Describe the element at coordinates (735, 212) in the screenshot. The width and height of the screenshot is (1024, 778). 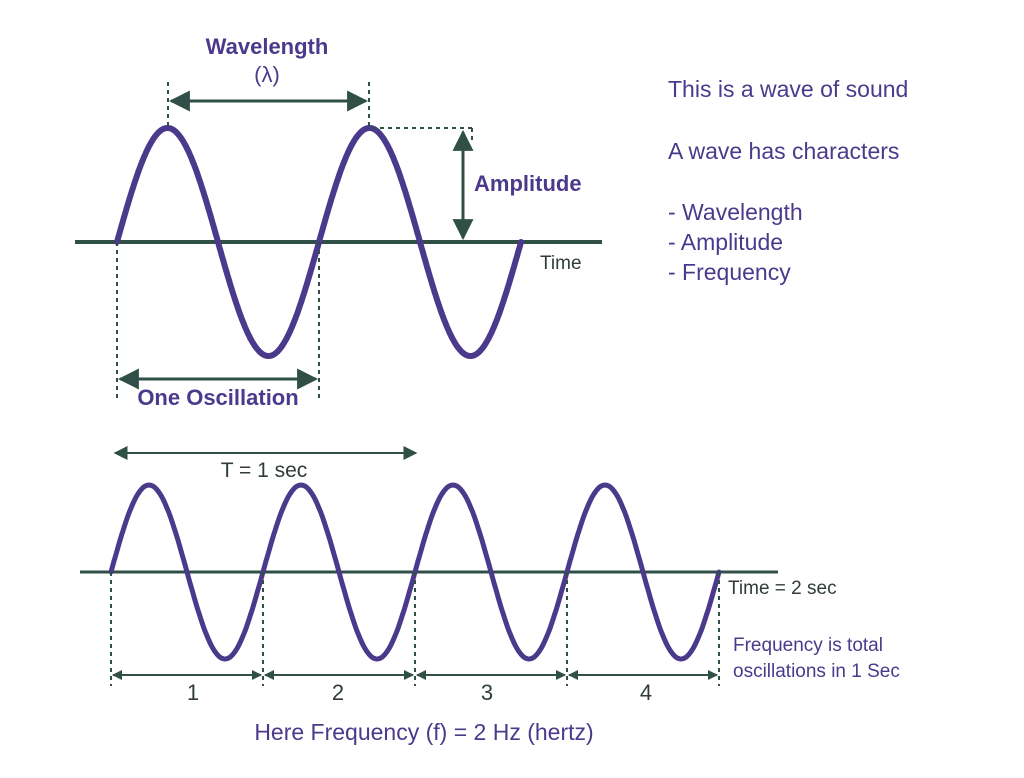
I see `note-item-wavelength: - Wavelength` at that location.